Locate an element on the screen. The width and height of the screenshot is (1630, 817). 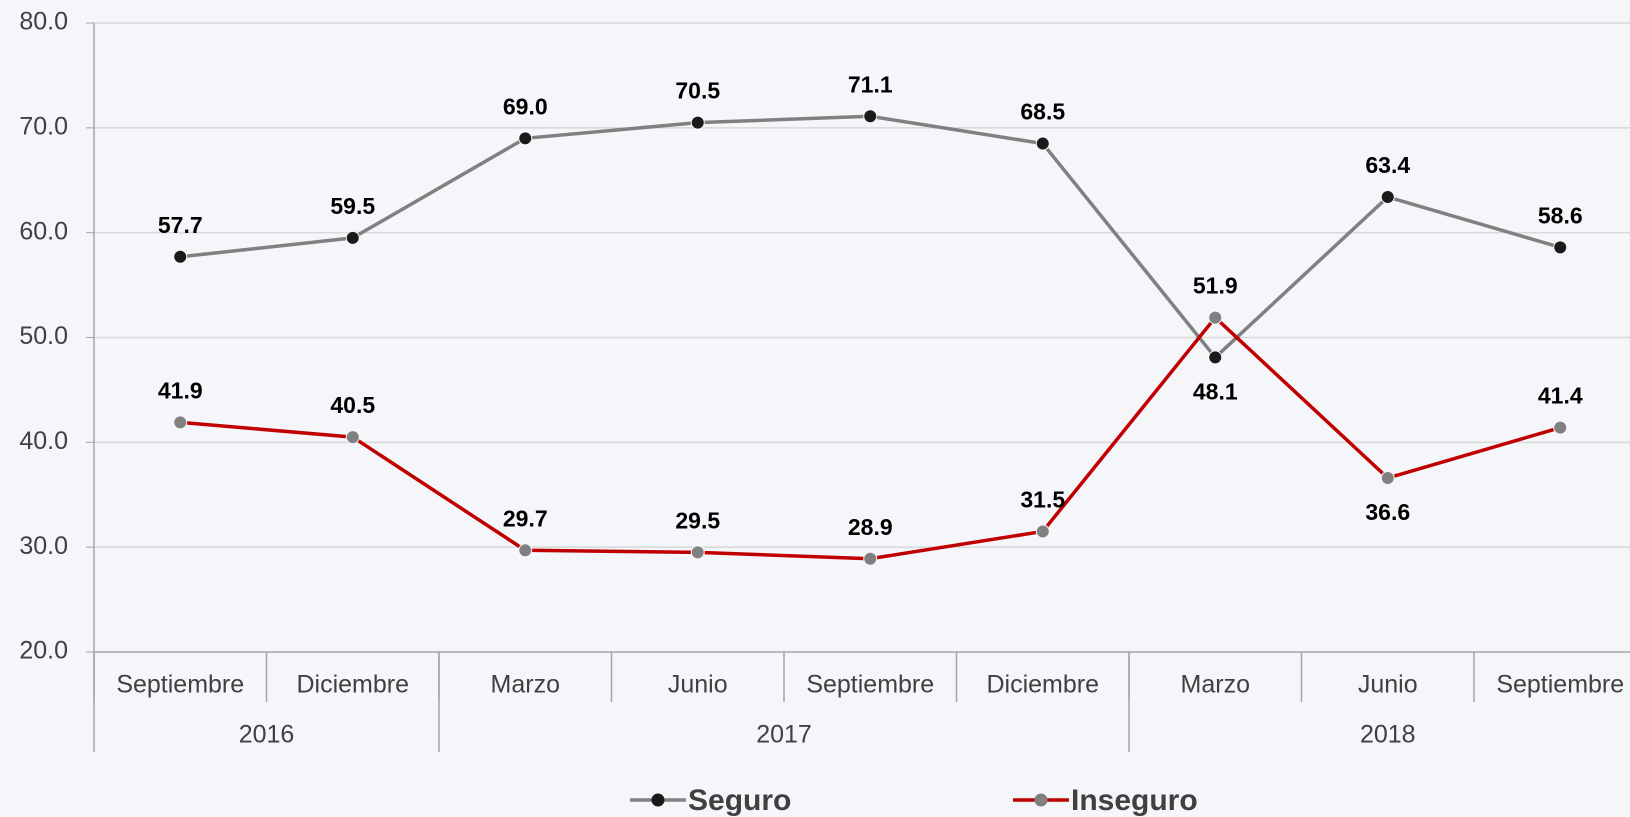
y-tick-label: 30.0 is located at coordinates (43, 546).